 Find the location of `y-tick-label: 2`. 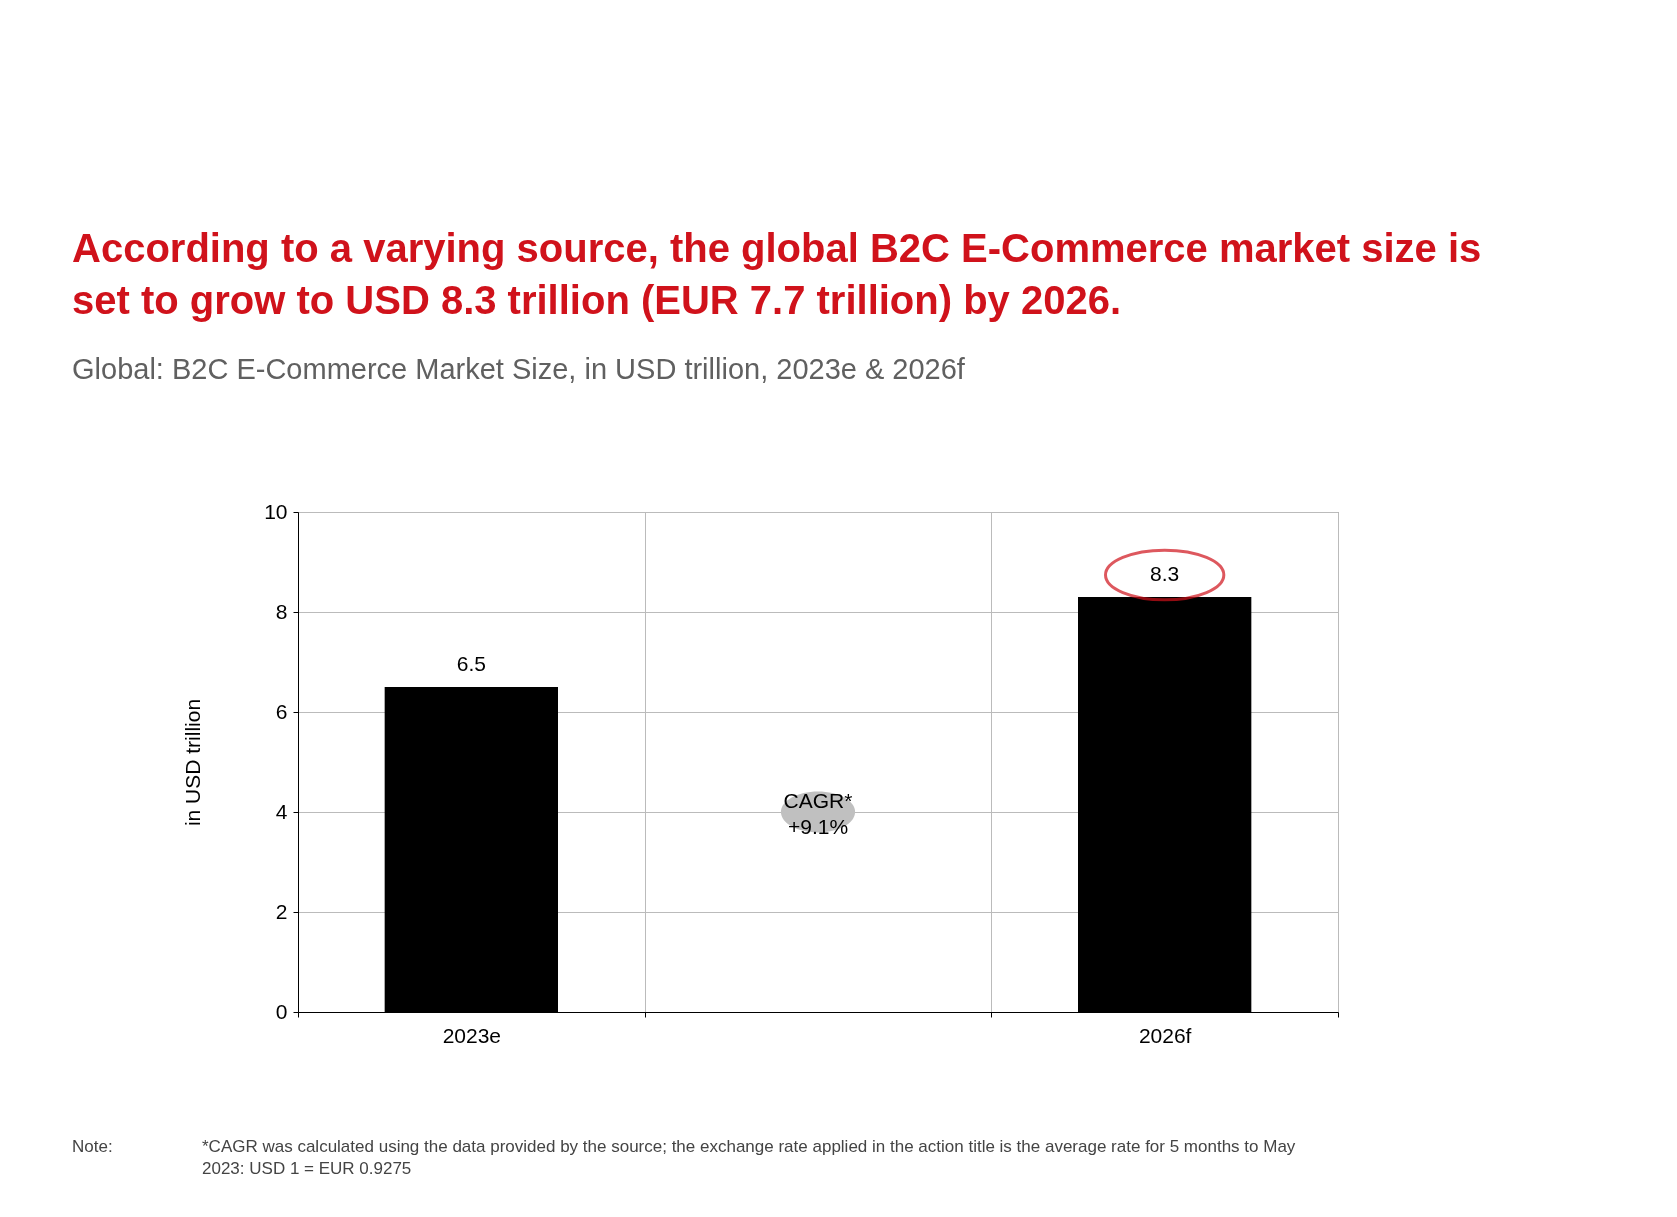

y-tick-label: 2 is located at coordinates (281, 911).